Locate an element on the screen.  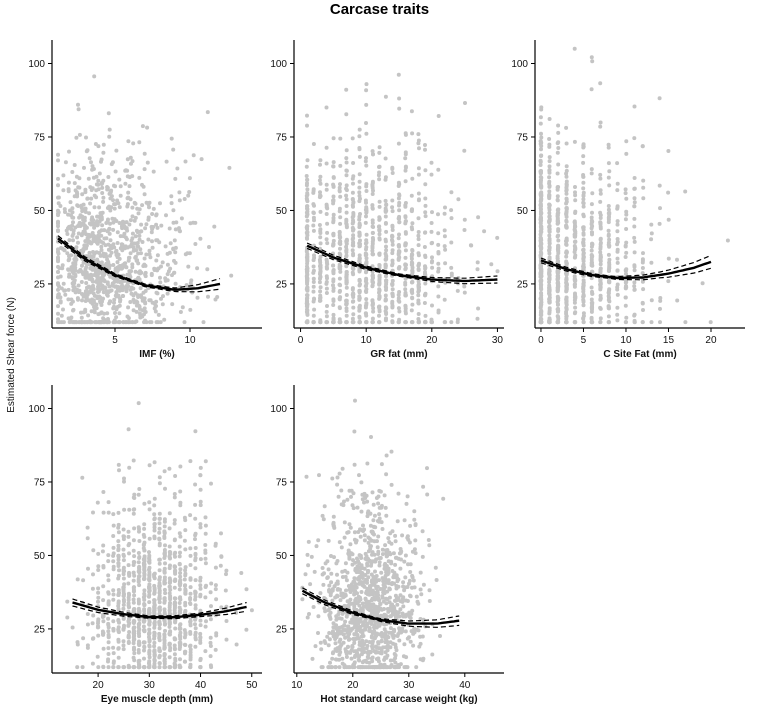
imf-y-tick-label: 25 is located at coordinates (40, 284).